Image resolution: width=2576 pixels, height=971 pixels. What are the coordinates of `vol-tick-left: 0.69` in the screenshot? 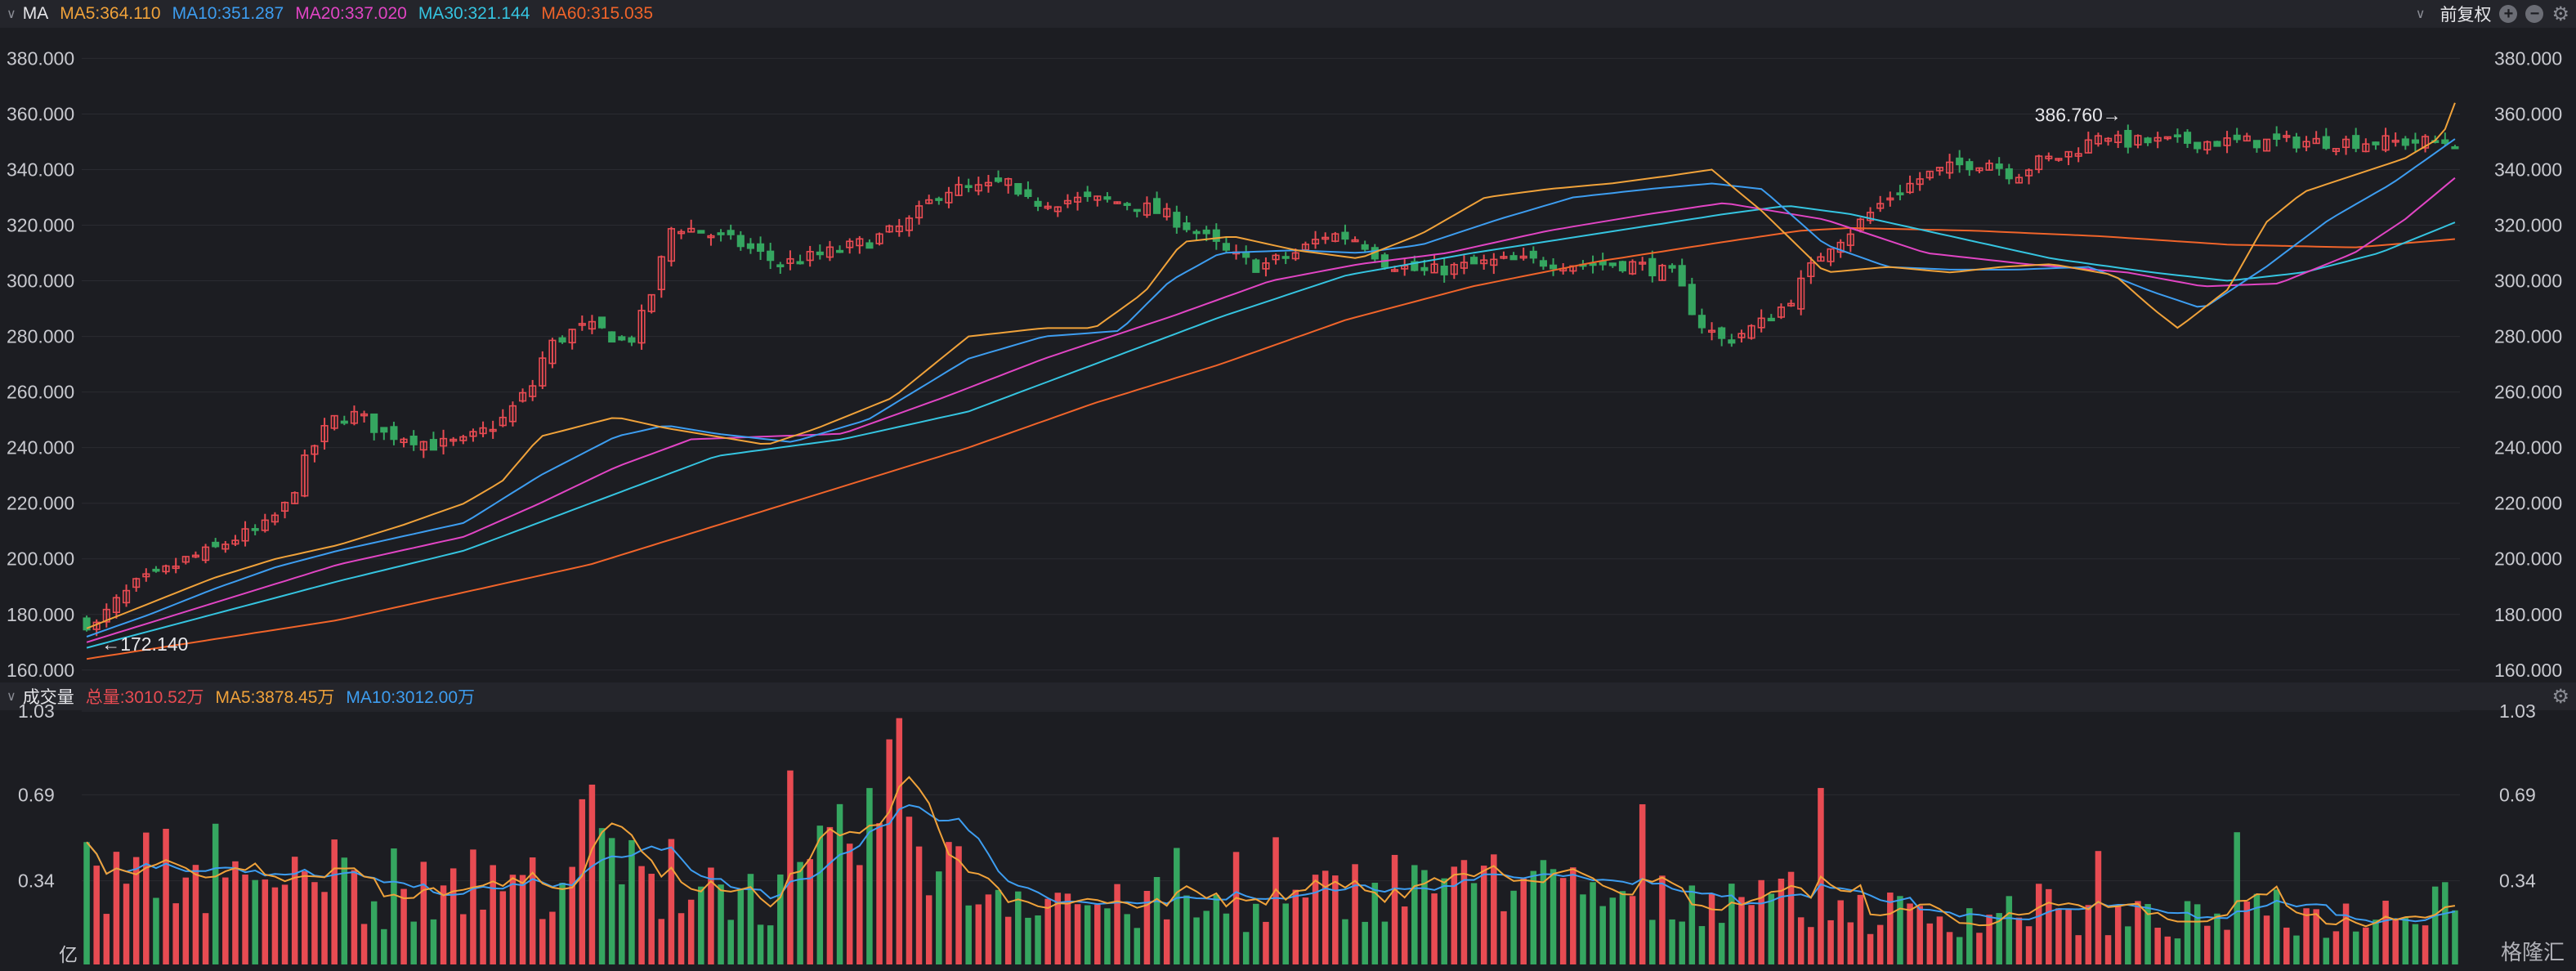 It's located at (36, 794).